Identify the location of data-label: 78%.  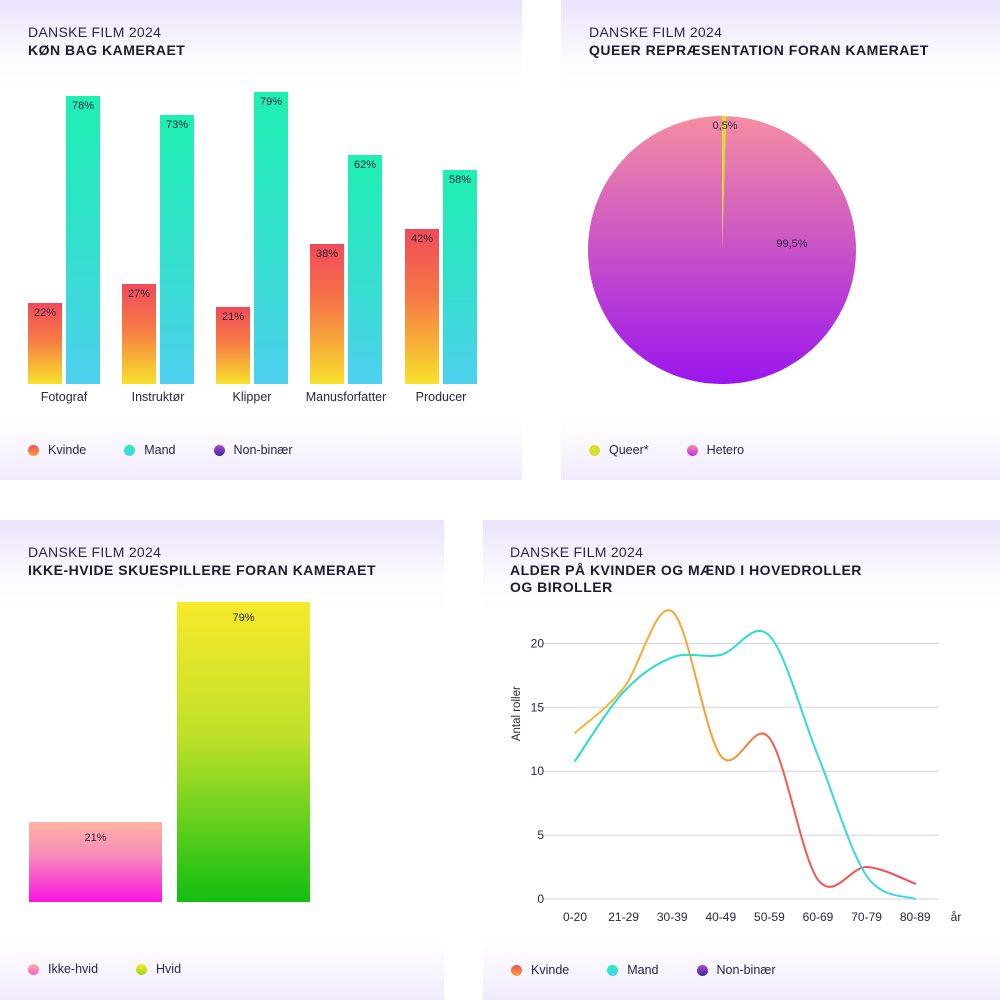
(83, 106).